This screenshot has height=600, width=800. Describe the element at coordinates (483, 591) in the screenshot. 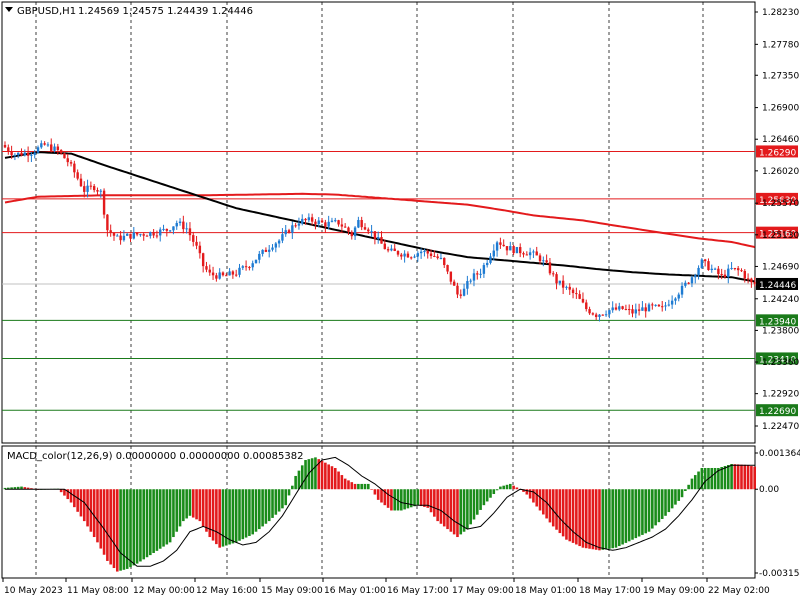

I see `time-label: 17 May 09:00` at that location.